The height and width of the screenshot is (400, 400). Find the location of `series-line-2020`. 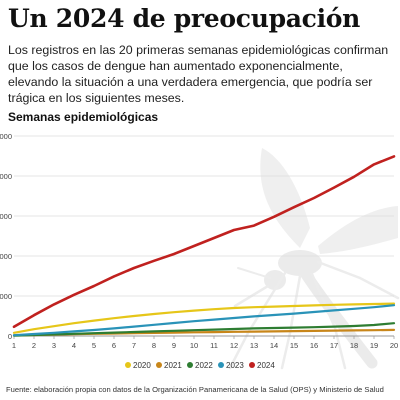

series-line-2020 is located at coordinates (204, 318).